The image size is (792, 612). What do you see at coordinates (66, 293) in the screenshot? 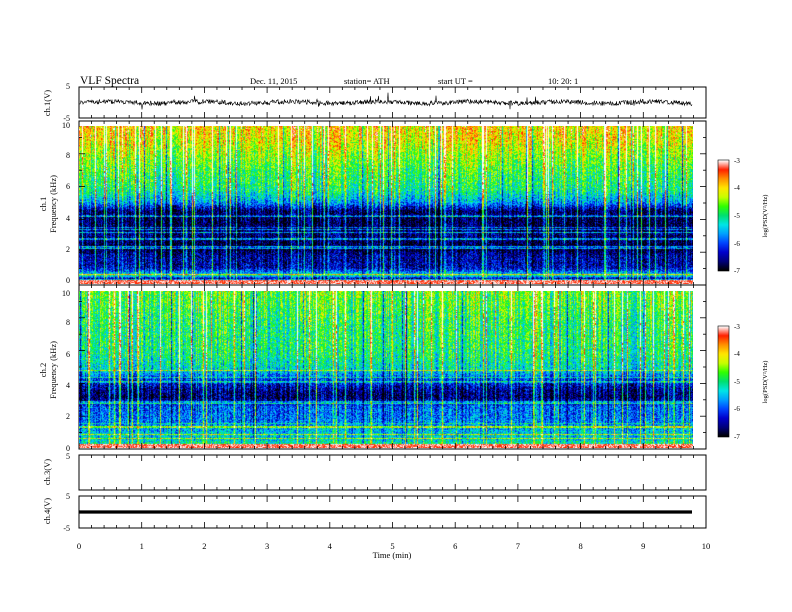
I see `ch2-spec-ytick-10: 10` at bounding box center [66, 293].